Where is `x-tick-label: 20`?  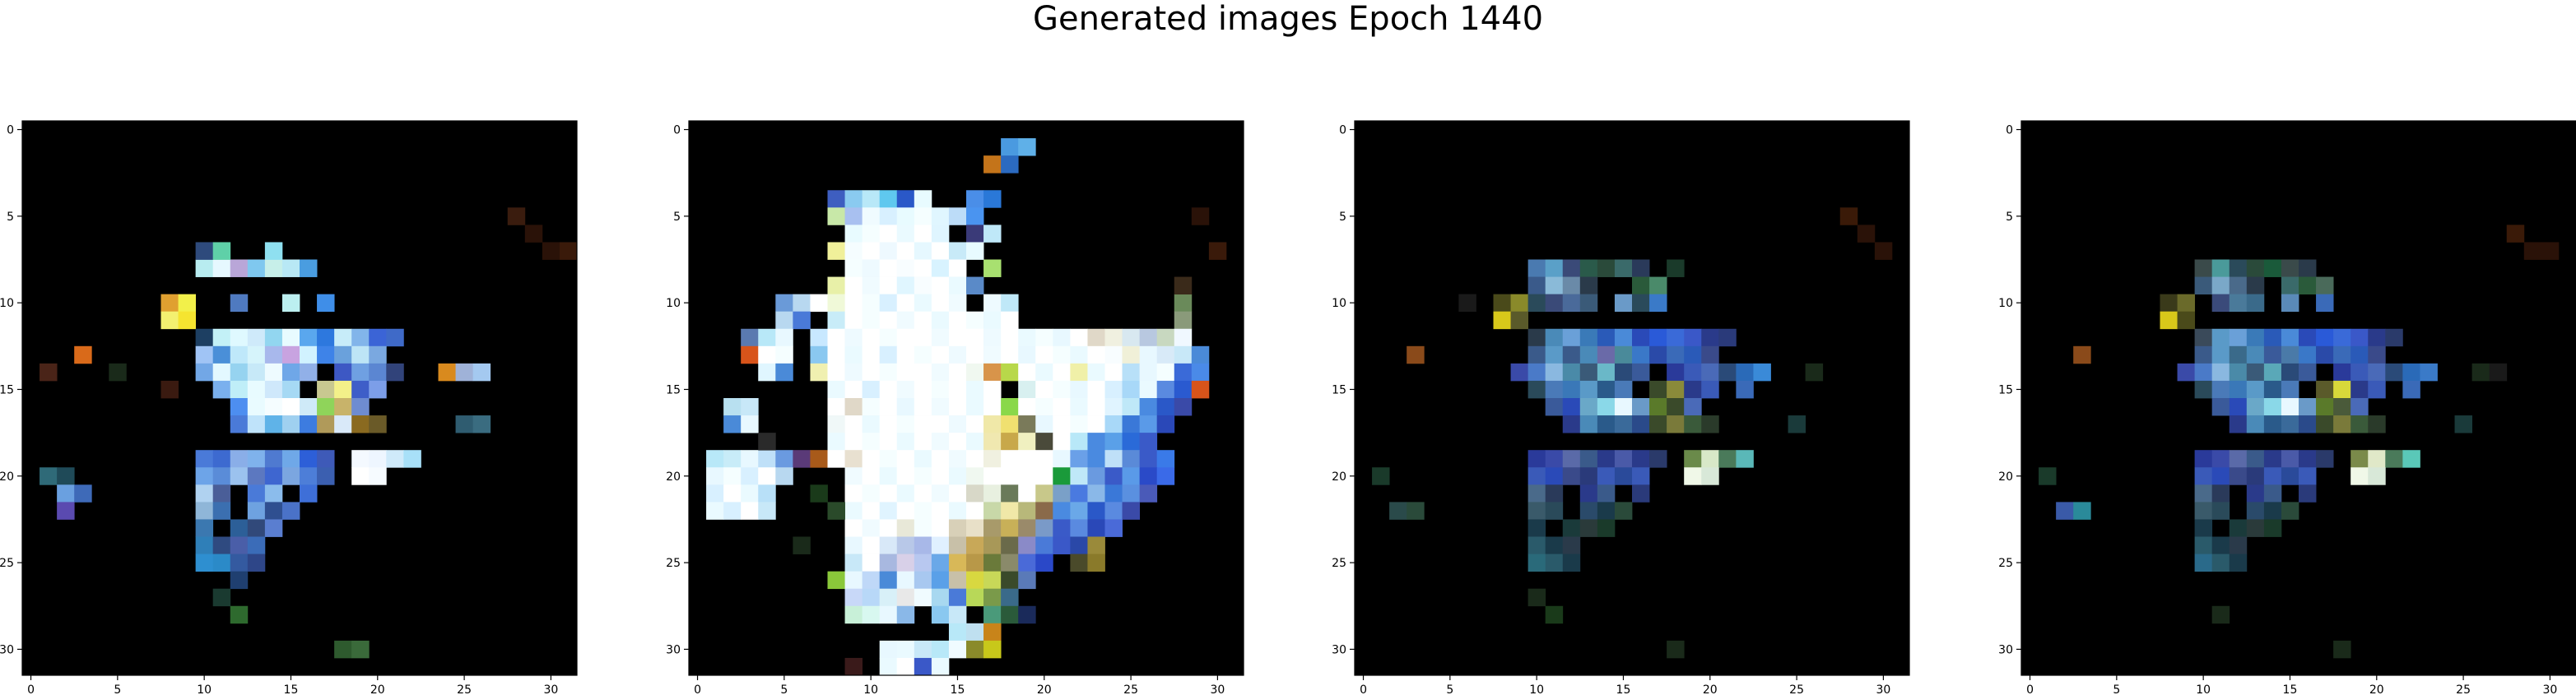 x-tick-label: 20 is located at coordinates (1044, 689).